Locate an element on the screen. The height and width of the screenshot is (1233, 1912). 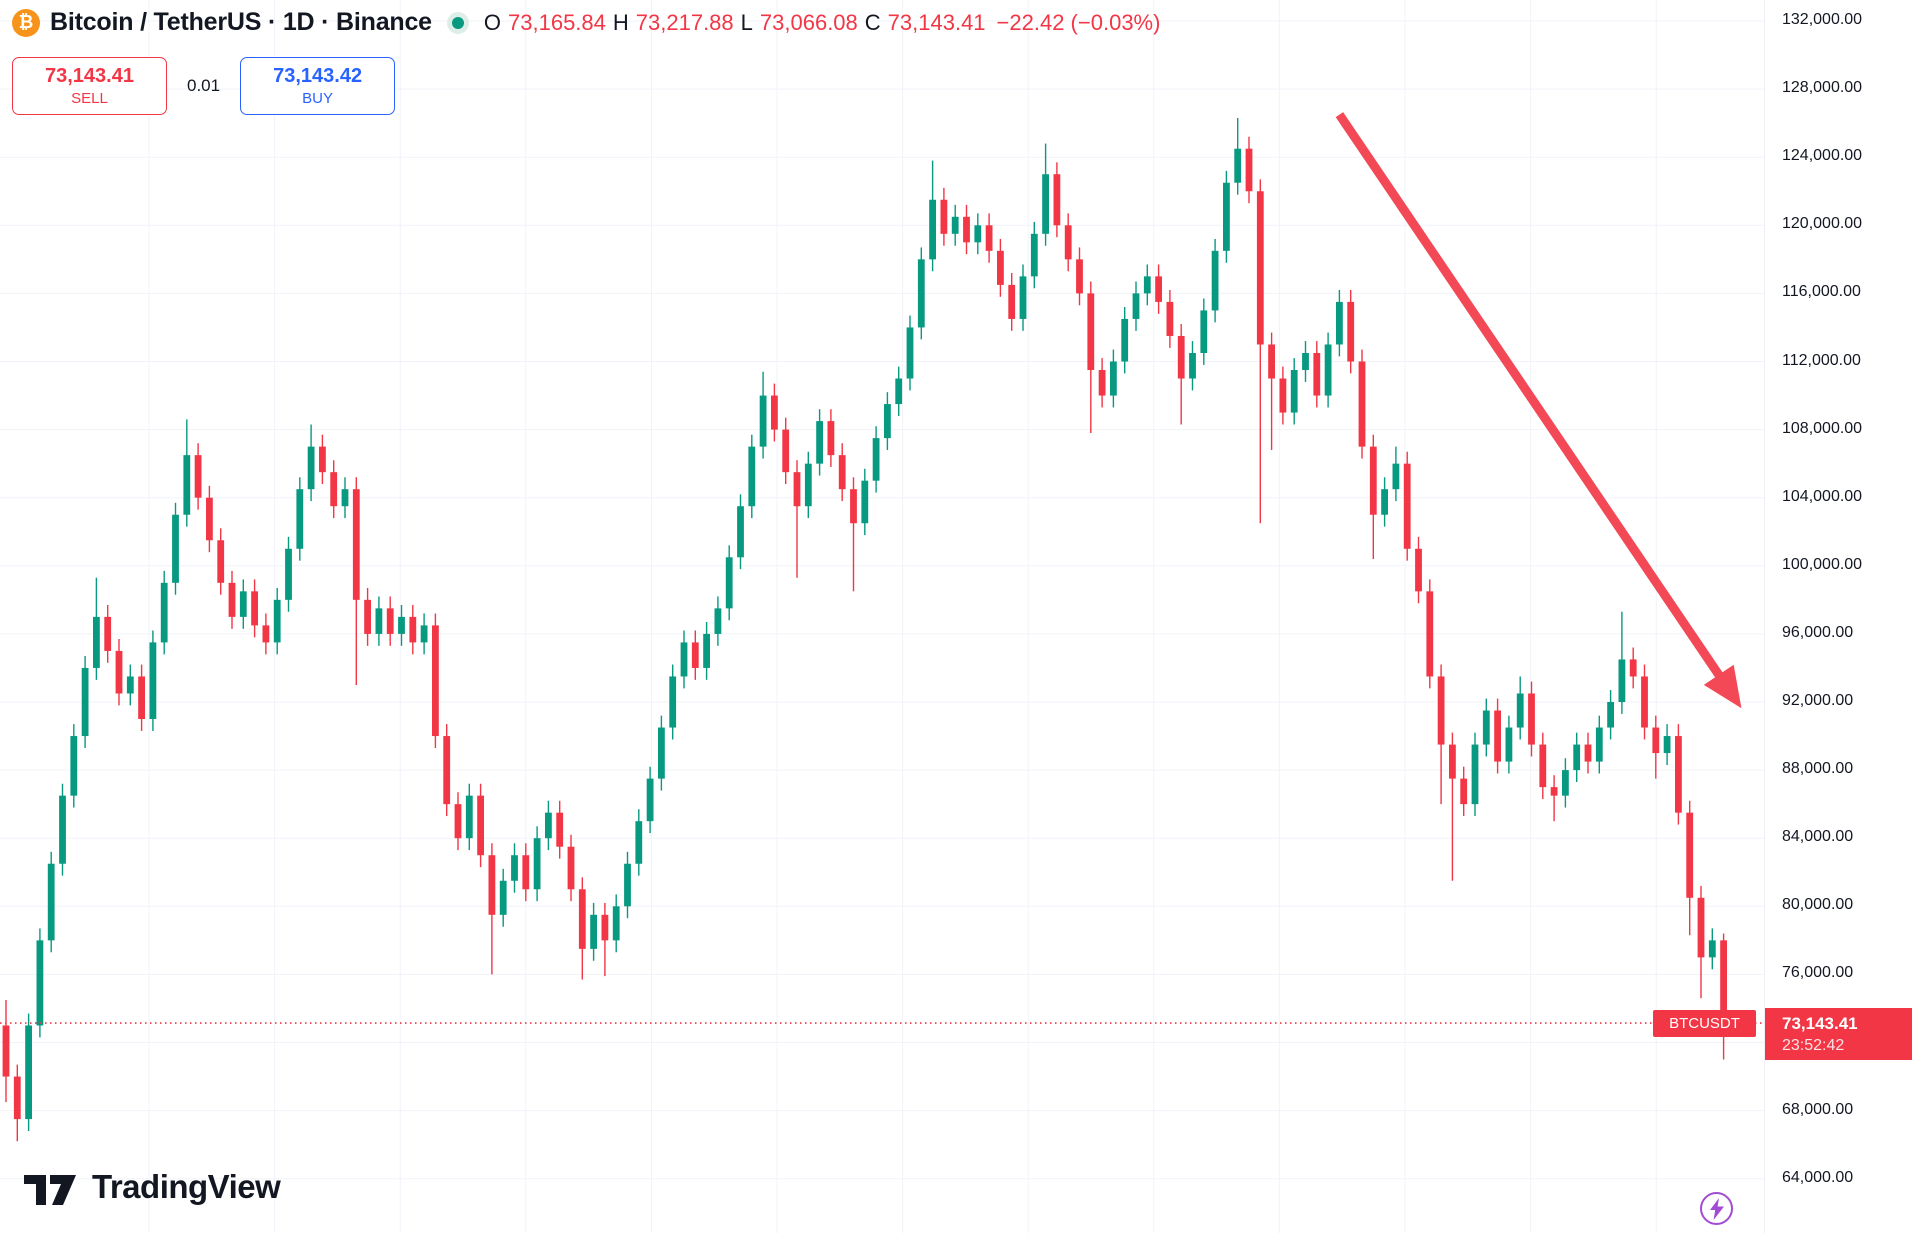
lightning-bolt-icon is located at coordinates (1716, 1208).